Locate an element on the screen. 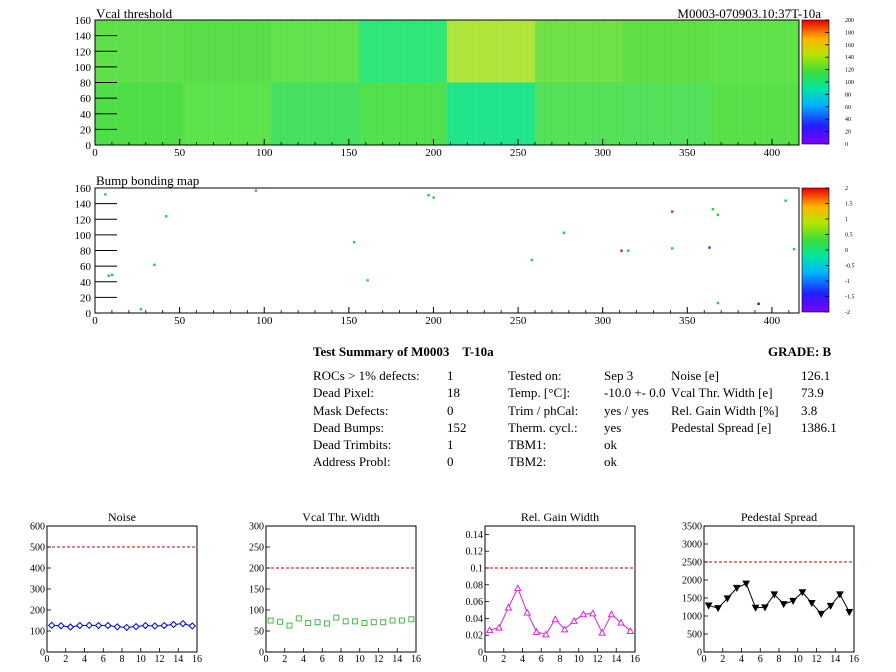  y-tick-label: 2500 is located at coordinates (692, 563).